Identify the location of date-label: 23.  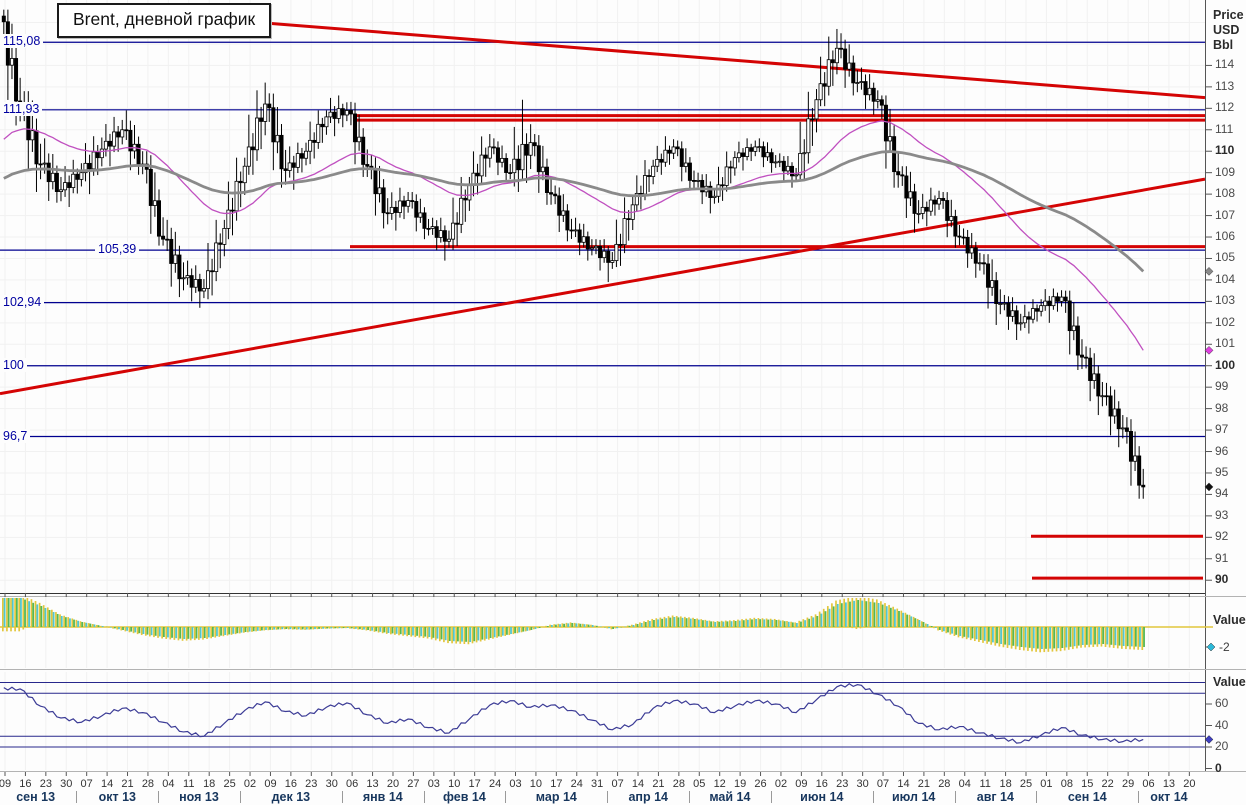
(45, 784).